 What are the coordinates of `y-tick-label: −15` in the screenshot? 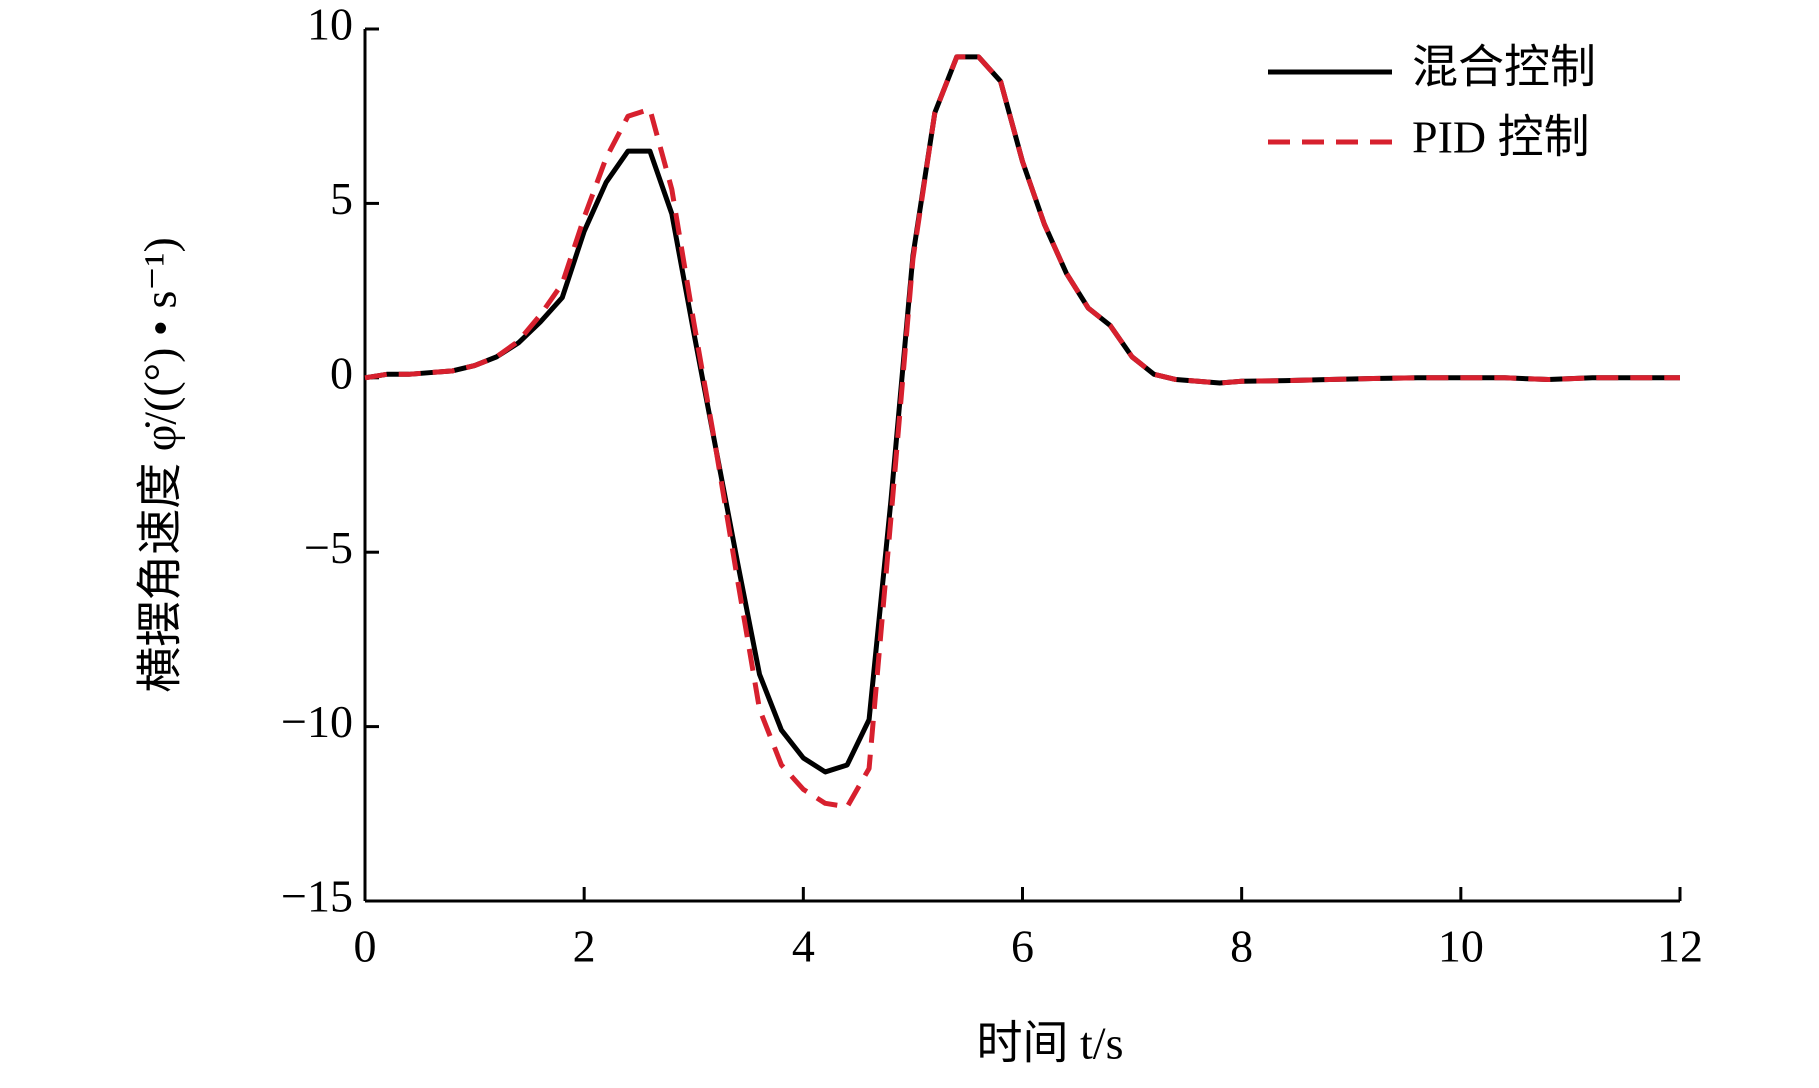 It's located at (317, 896).